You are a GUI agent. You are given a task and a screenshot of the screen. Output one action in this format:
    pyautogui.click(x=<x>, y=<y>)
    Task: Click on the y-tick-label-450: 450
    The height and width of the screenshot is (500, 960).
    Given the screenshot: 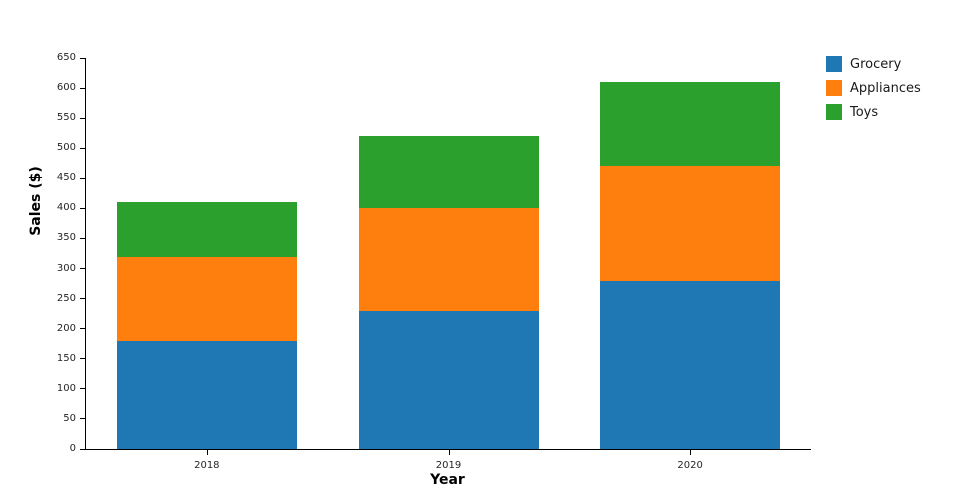 What is the action you would take?
    pyautogui.click(x=66, y=178)
    